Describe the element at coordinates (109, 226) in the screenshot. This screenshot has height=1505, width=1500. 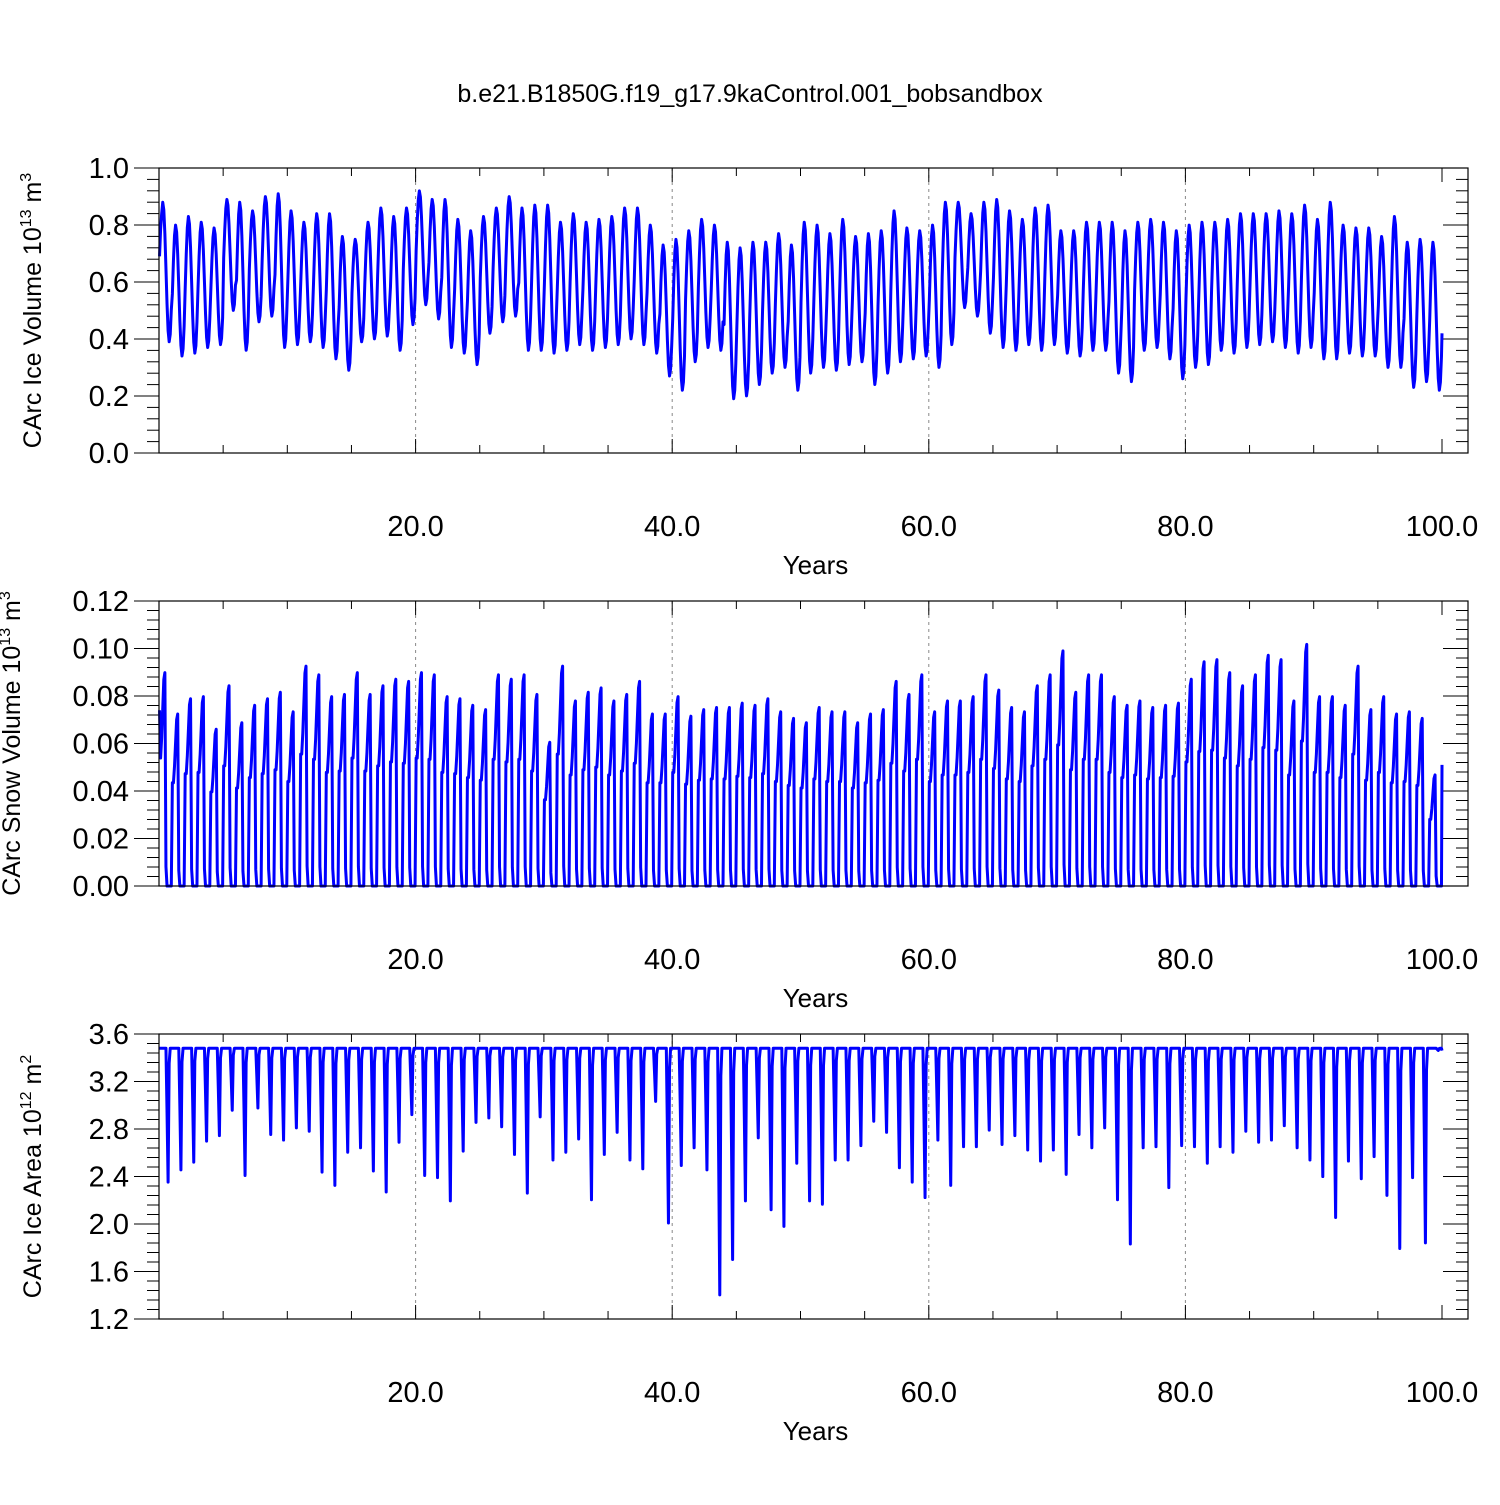
I see `y-tick-label: 0.8` at that location.